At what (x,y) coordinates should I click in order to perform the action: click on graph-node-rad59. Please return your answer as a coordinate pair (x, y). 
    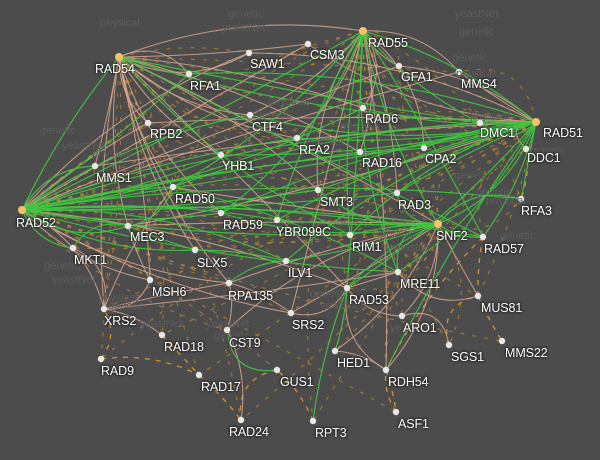
    Looking at the image, I should click on (221, 213).